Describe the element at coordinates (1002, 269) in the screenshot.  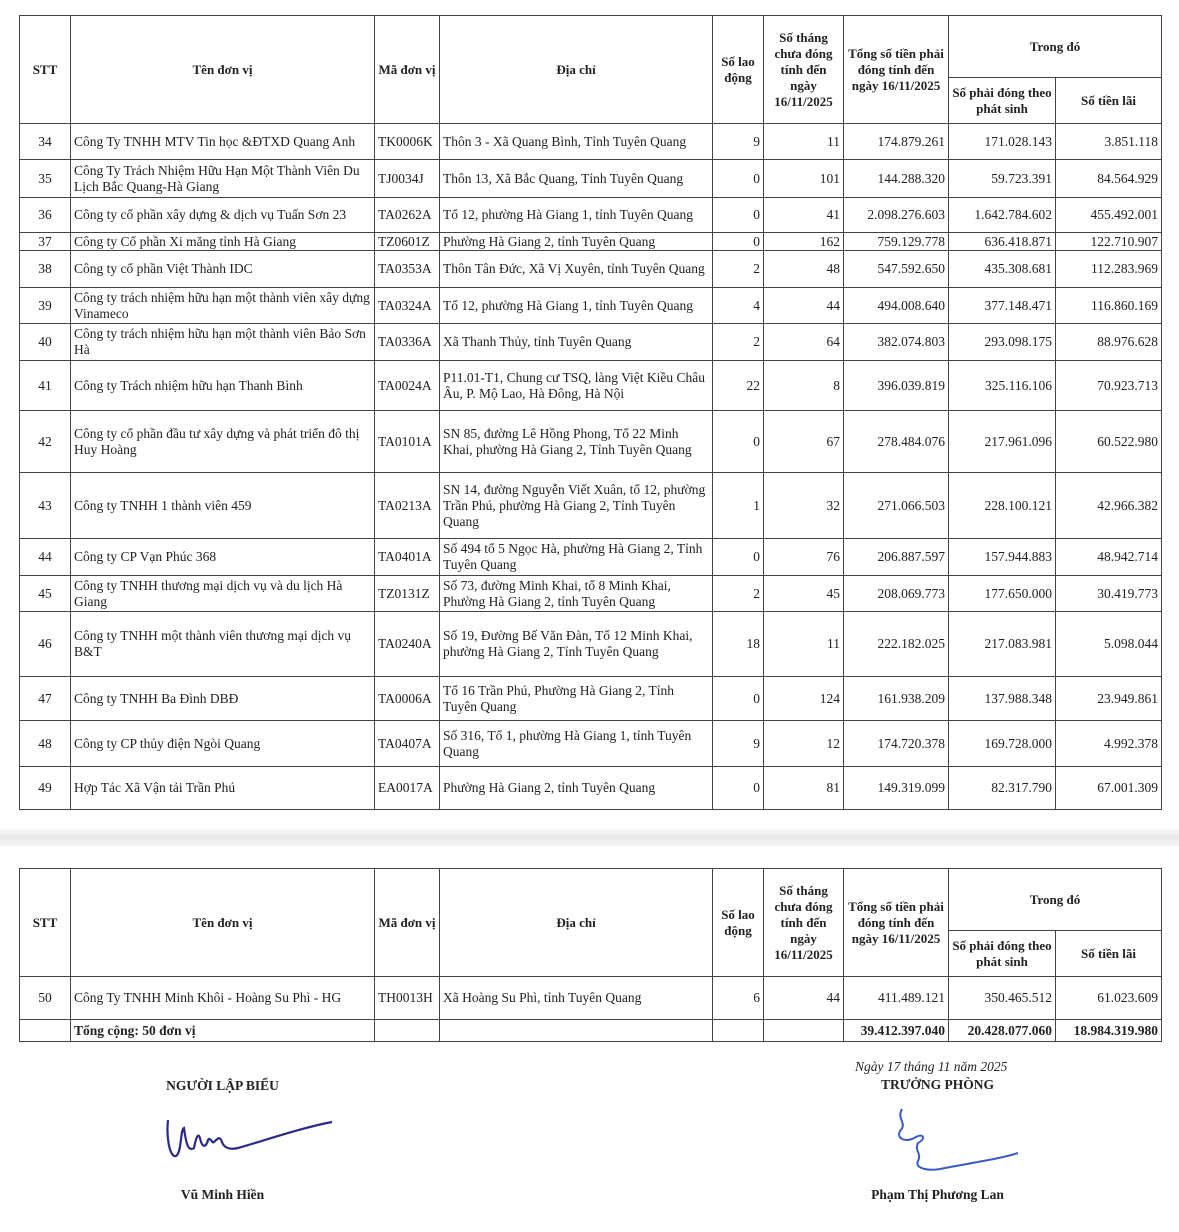
I see `cell-so-phai-dong: 435.308.681` at that location.